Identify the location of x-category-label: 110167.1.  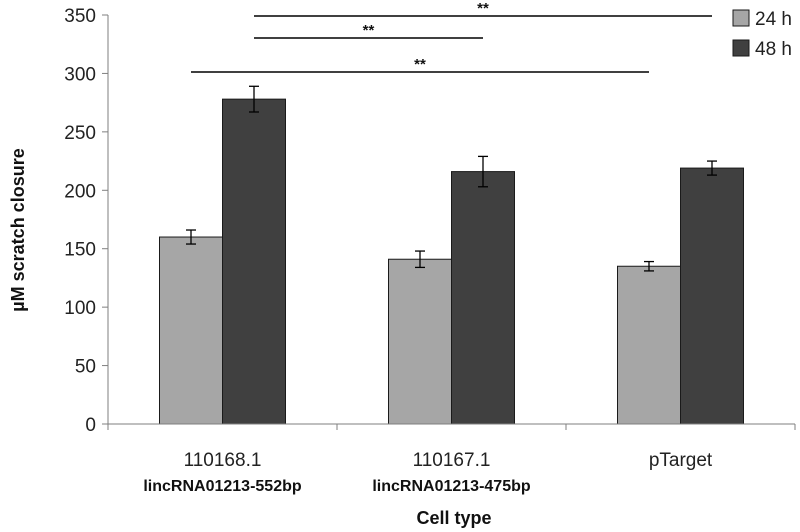
(452, 460).